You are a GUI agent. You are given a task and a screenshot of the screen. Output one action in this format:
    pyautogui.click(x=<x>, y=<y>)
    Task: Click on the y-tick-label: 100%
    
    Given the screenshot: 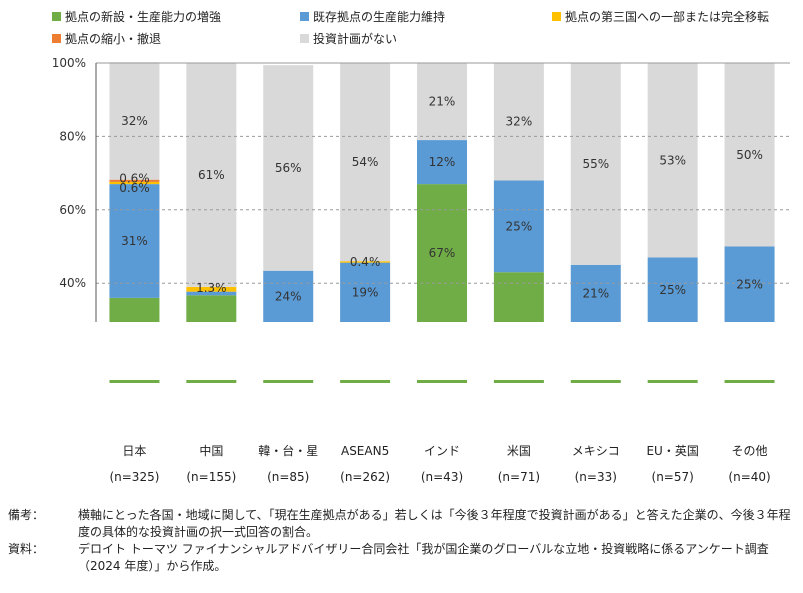 What is the action you would take?
    pyautogui.click(x=69, y=63)
    